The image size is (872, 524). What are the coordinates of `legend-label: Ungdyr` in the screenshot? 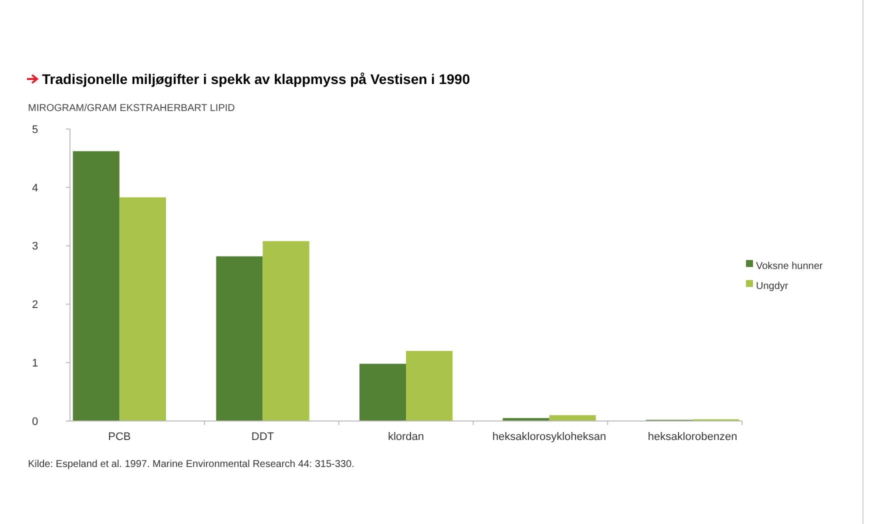 It's located at (772, 286).